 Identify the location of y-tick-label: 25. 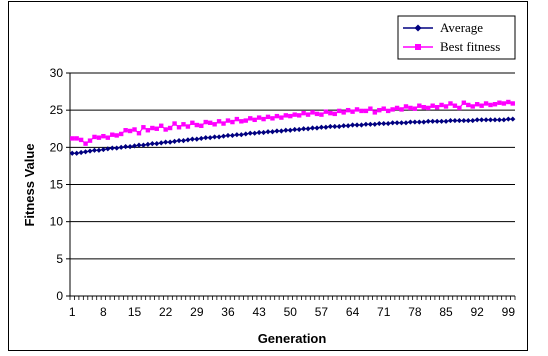
(57, 110).